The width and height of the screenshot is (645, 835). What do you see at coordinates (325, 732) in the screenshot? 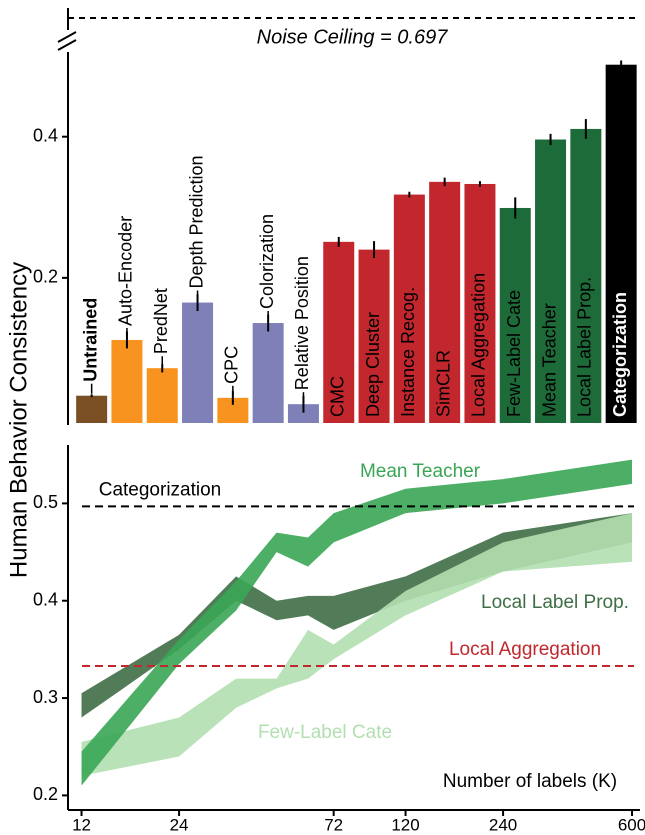
I see `series-label: Few-Label Cate` at bounding box center [325, 732].